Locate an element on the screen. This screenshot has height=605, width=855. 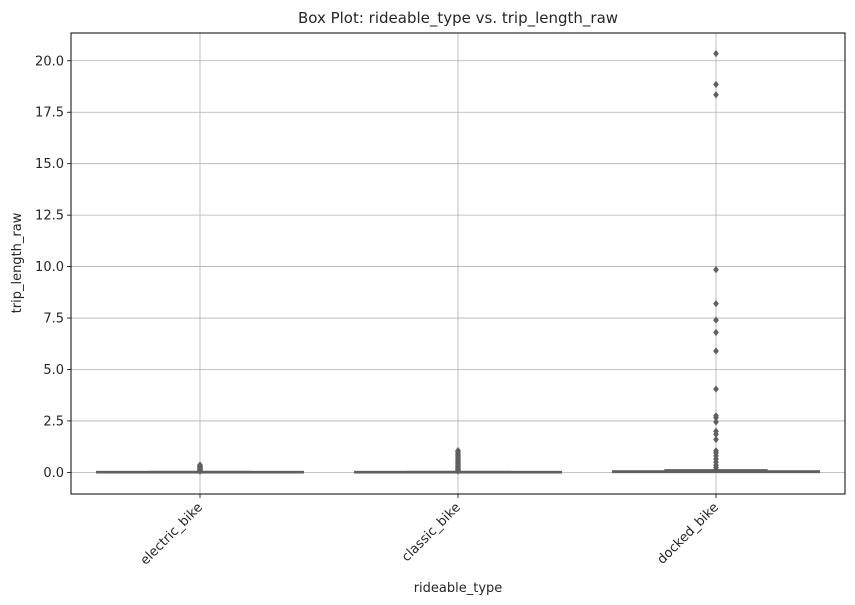
y-axis-label: trip_length_raw is located at coordinates (17, 262).